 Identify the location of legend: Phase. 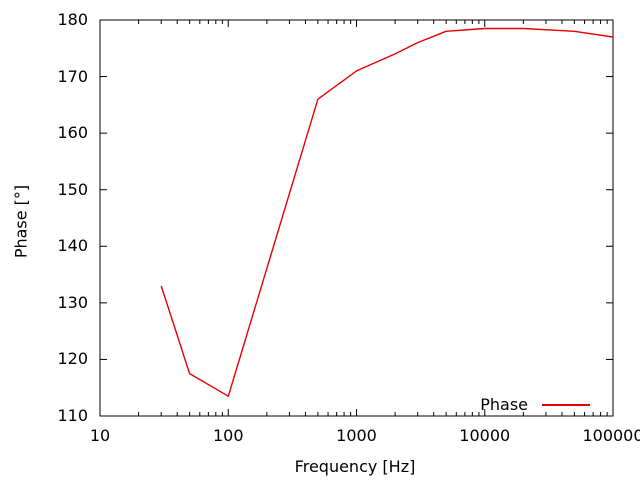
(521, 404).